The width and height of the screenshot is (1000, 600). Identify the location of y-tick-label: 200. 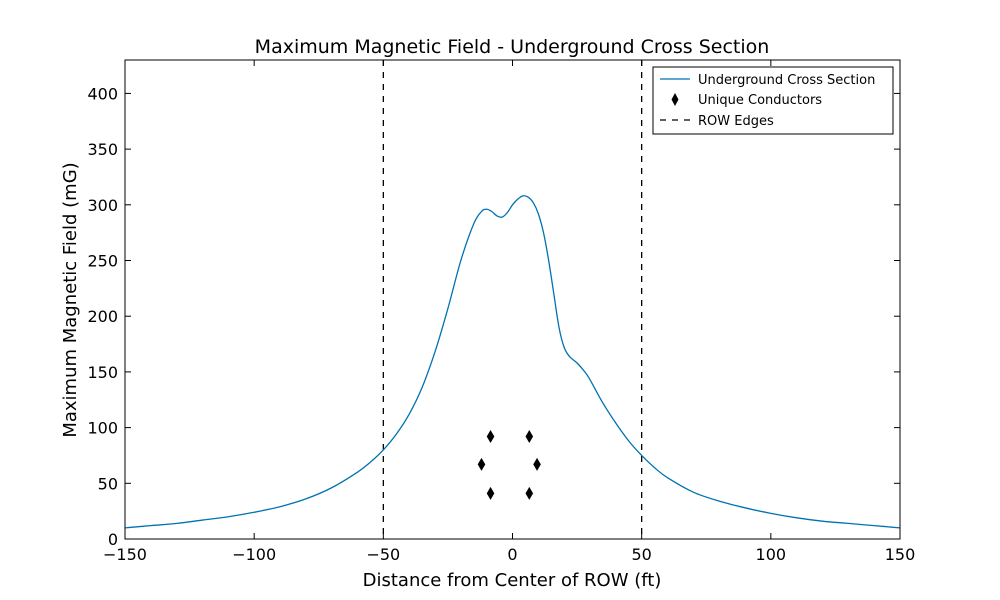
(102, 316).